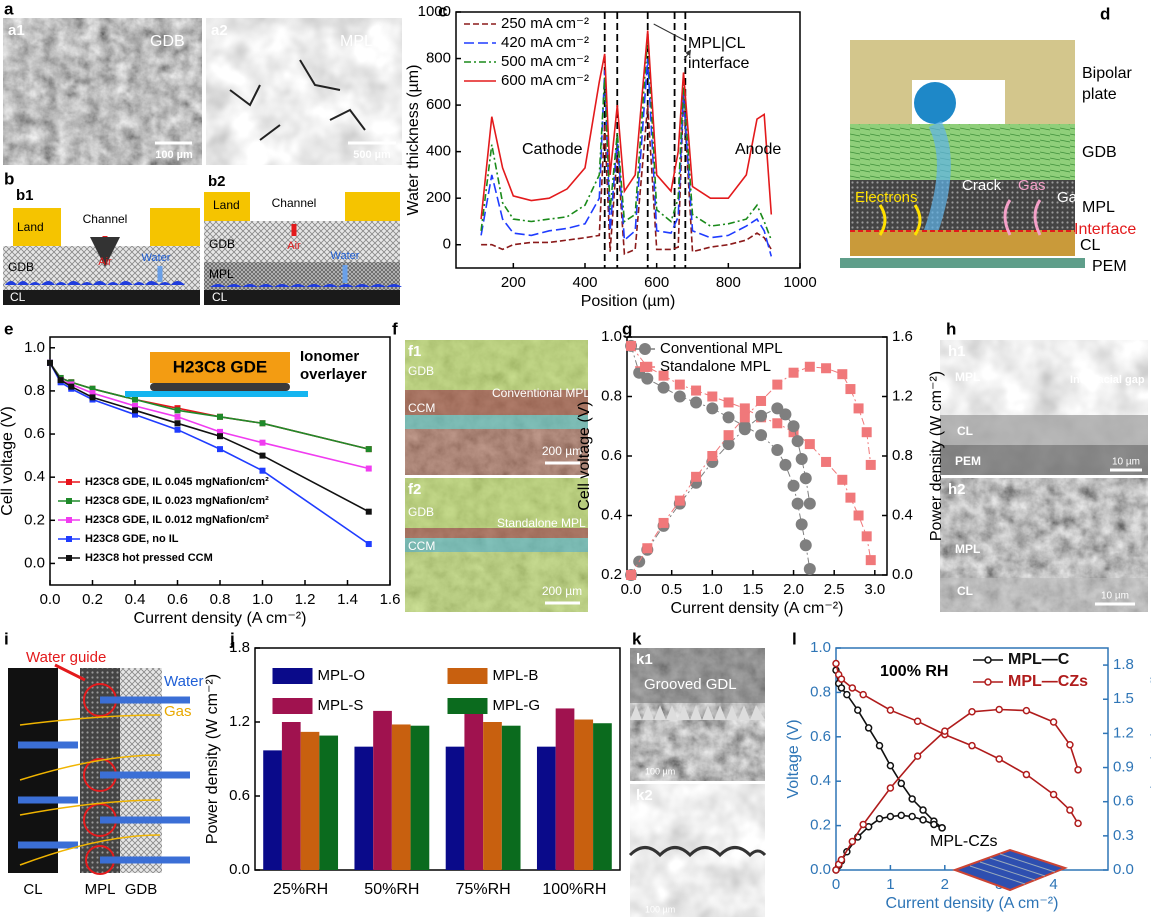 Image resolution: width=1151 pixels, height=918 pixels. What do you see at coordinates (545, 61) in the screenshot?
I see `legend-label: 500 mA cm⁻²` at bounding box center [545, 61].